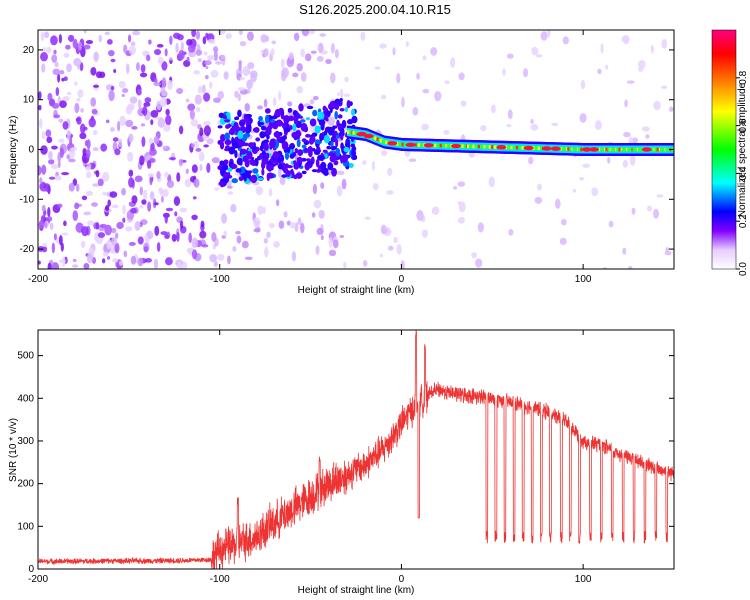 The width and height of the screenshot is (750, 600). Describe the element at coordinates (13, 450) in the screenshot. I see `snr-y-axis-label: SNR (10 * v/v)` at that location.